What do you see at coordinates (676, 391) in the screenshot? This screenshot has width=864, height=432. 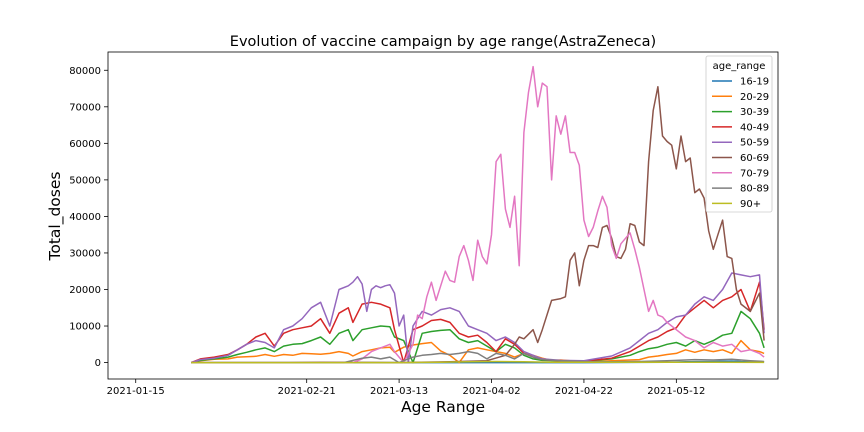 I see `x-tick-label: 2021-05-12` at bounding box center [676, 391].